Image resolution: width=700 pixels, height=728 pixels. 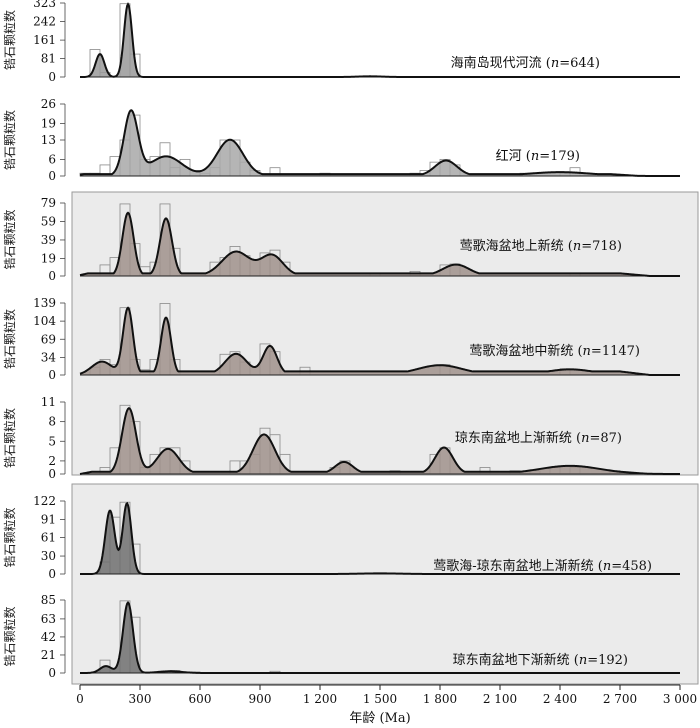 What do you see at coordinates (200, 699) in the screenshot?
I see `x-tick-label: 600` at bounding box center [200, 699].